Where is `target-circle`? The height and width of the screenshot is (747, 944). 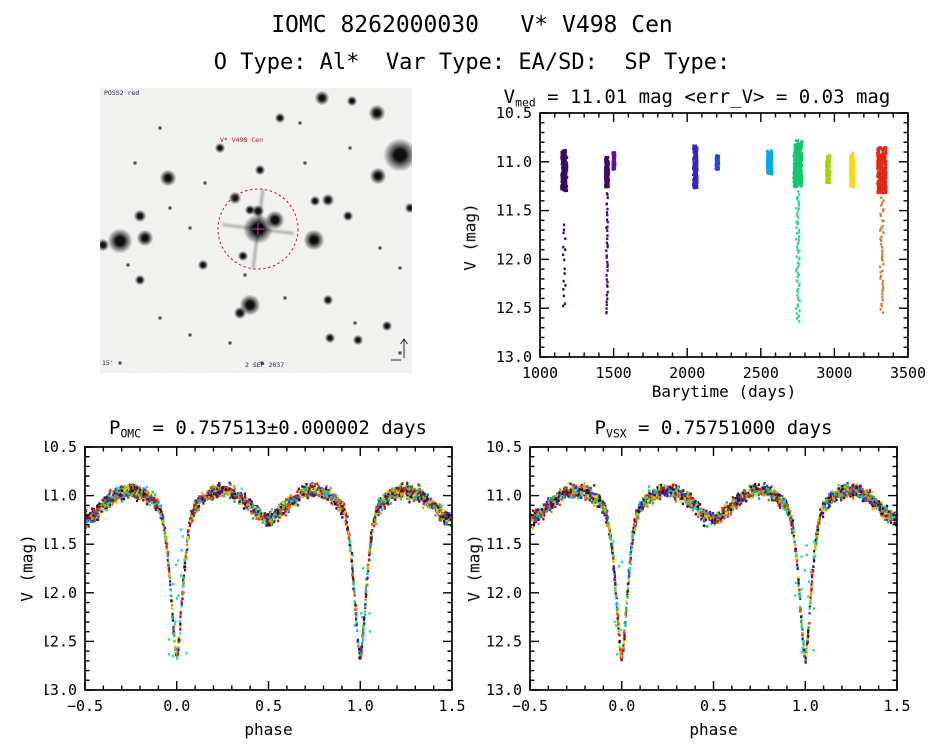 target-circle is located at coordinates (258, 229).